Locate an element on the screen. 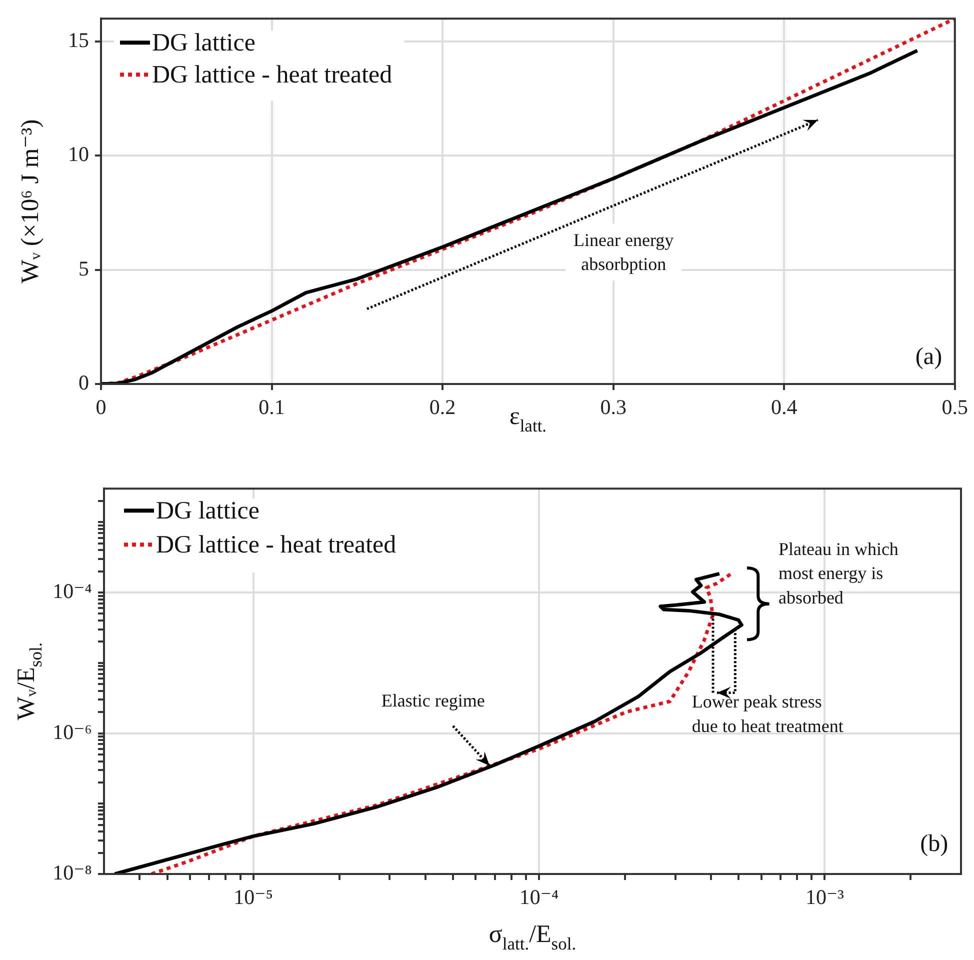 The width and height of the screenshot is (974, 960). annotation: Plateau in which most energy is absorbed is located at coordinates (838, 573).